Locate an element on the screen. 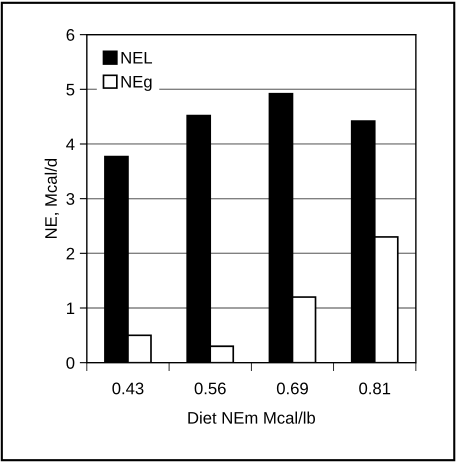 The width and height of the screenshot is (457, 462). x-tick-label: 0.43 is located at coordinates (128, 388).